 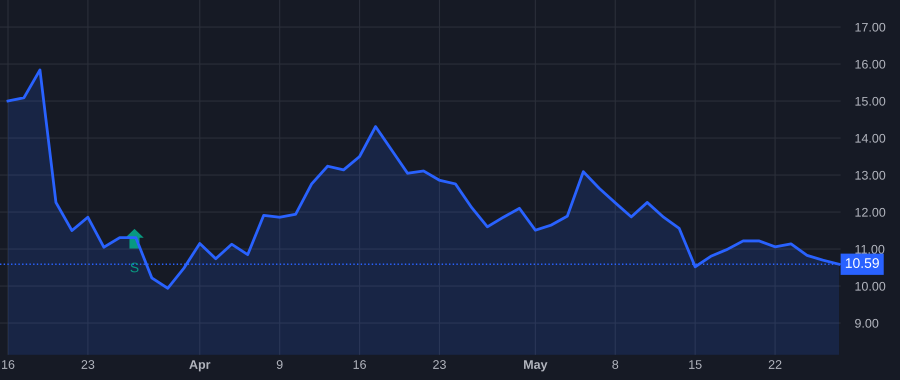 I want to click on ref-line-label: 10.59, so click(x=862, y=263).